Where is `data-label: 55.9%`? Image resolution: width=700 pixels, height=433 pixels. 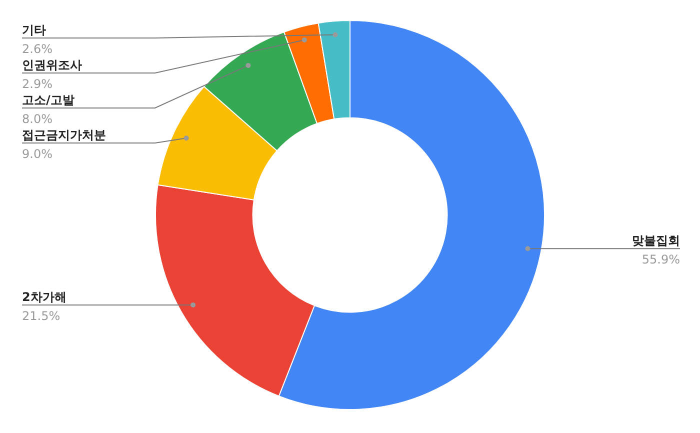
data-label: 55.9% is located at coordinates (661, 259).